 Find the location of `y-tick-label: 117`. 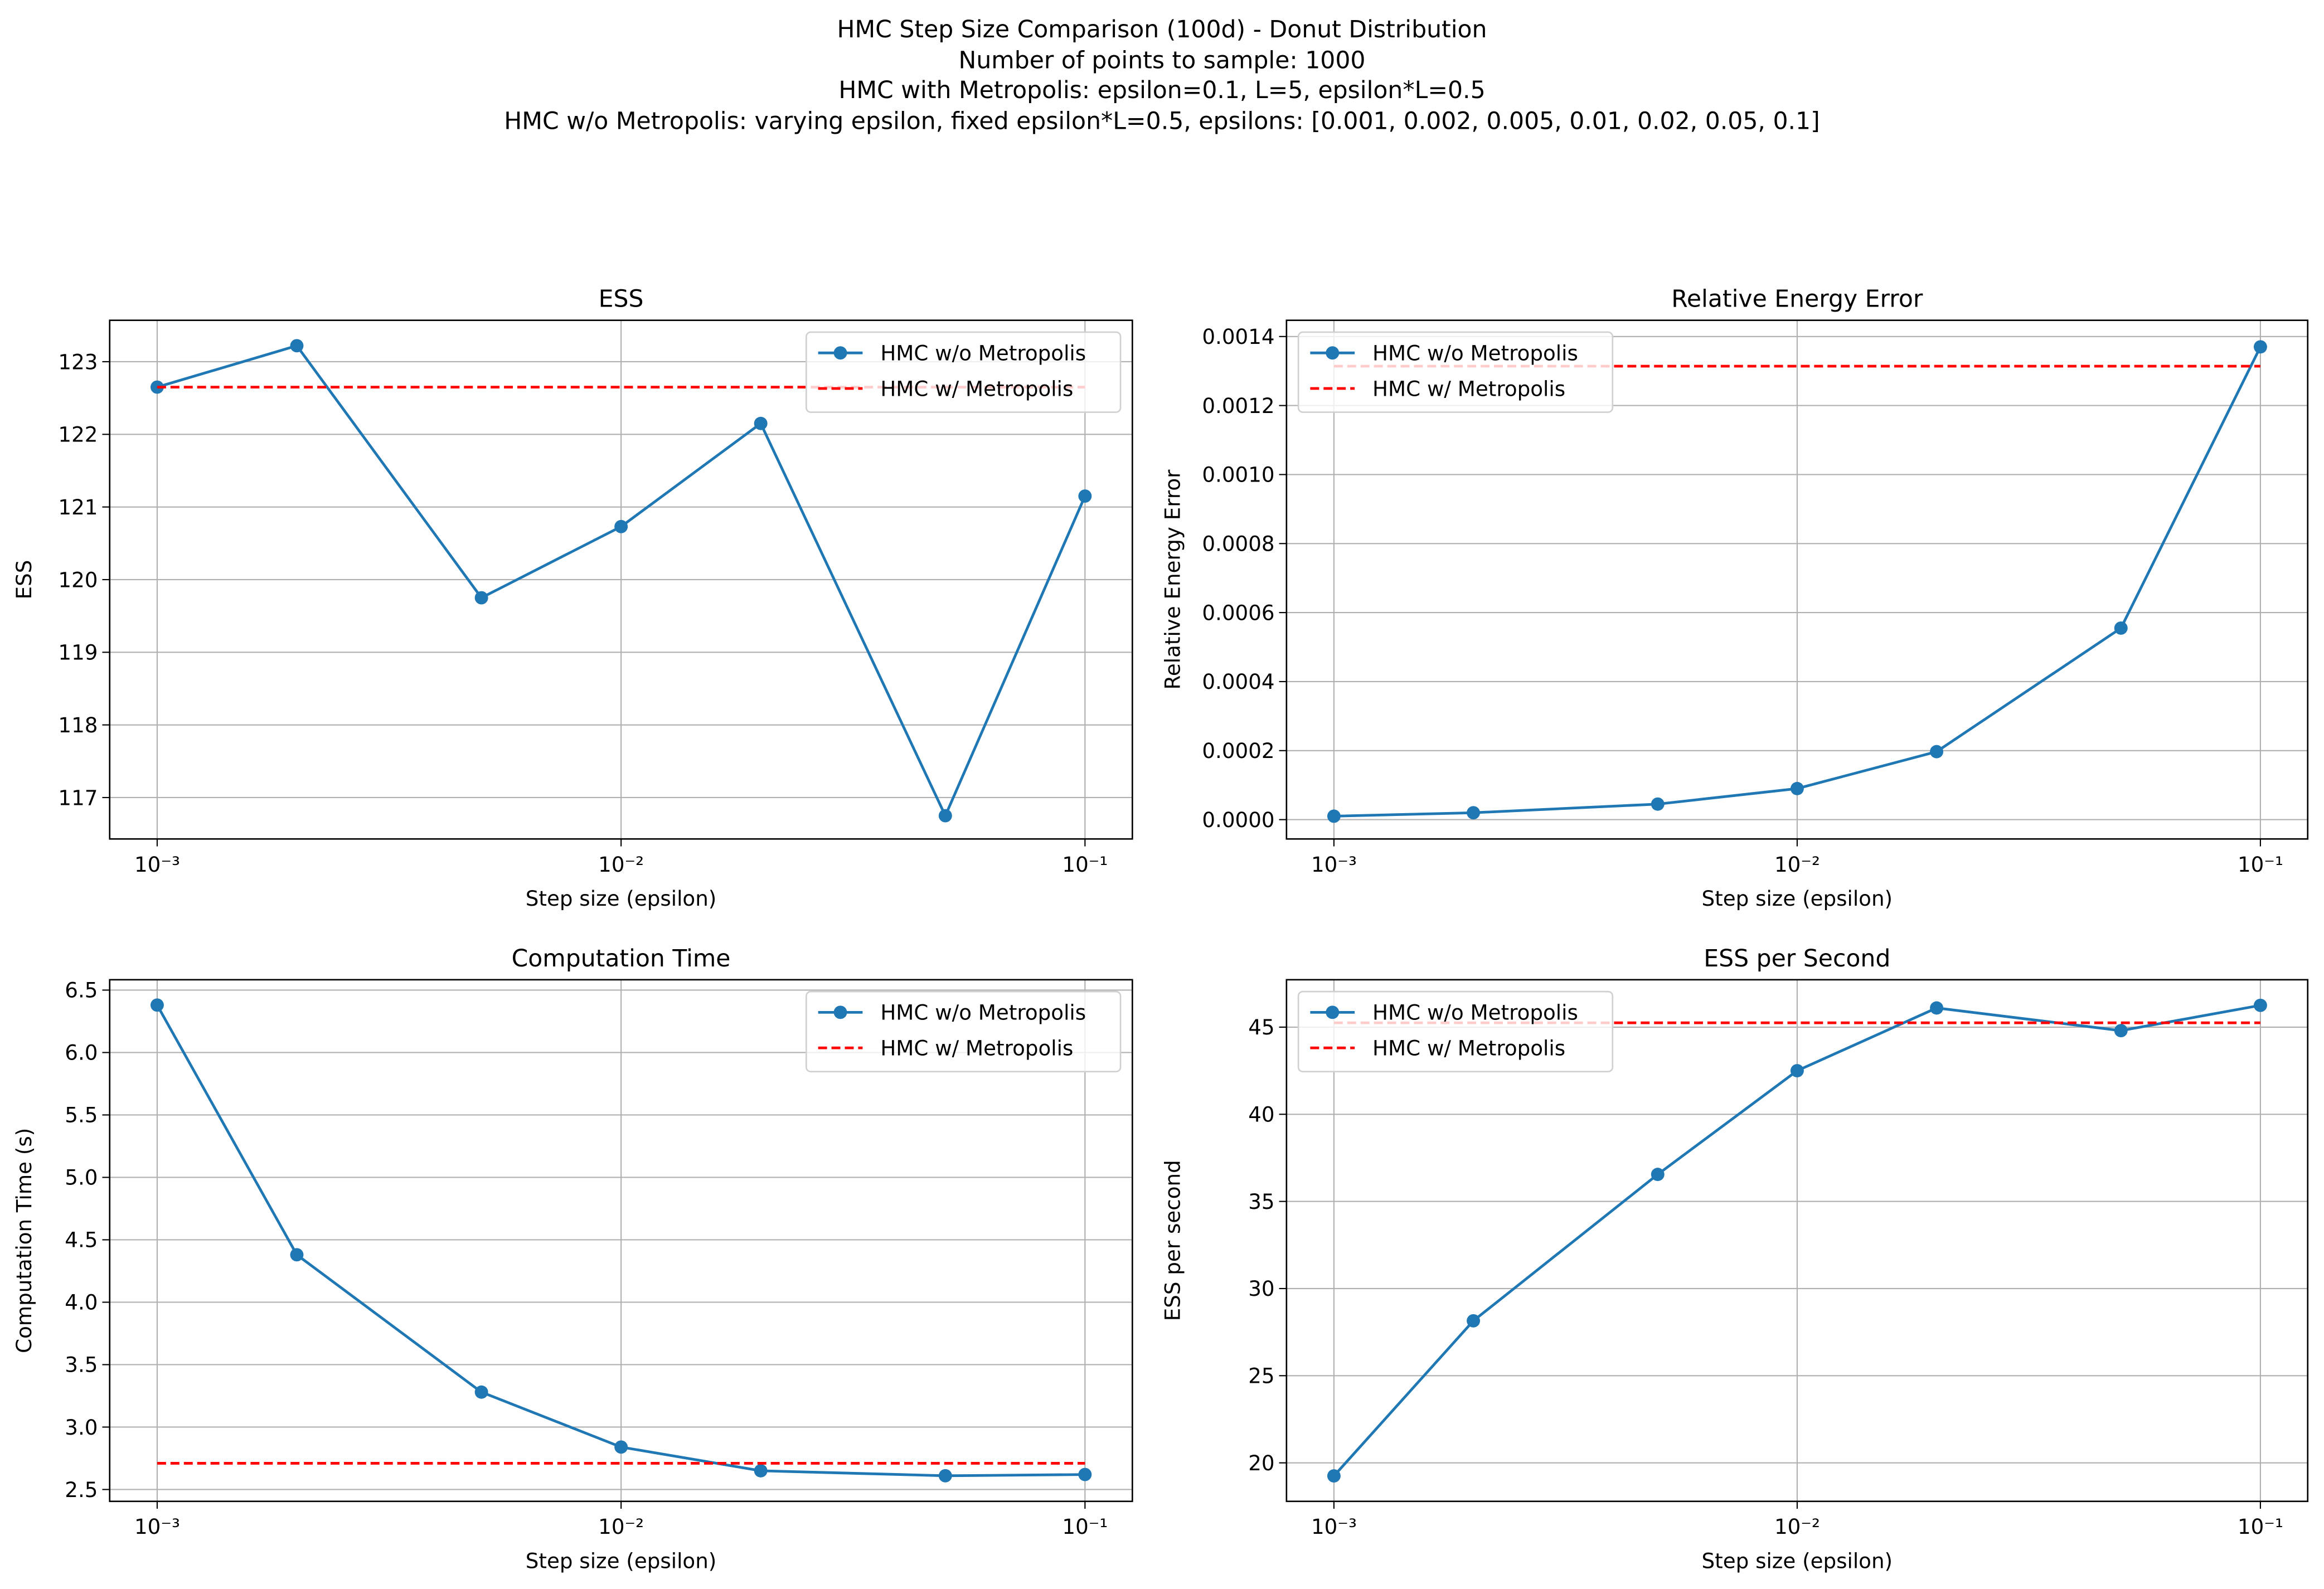

y-tick-label: 117 is located at coordinates (78, 797).